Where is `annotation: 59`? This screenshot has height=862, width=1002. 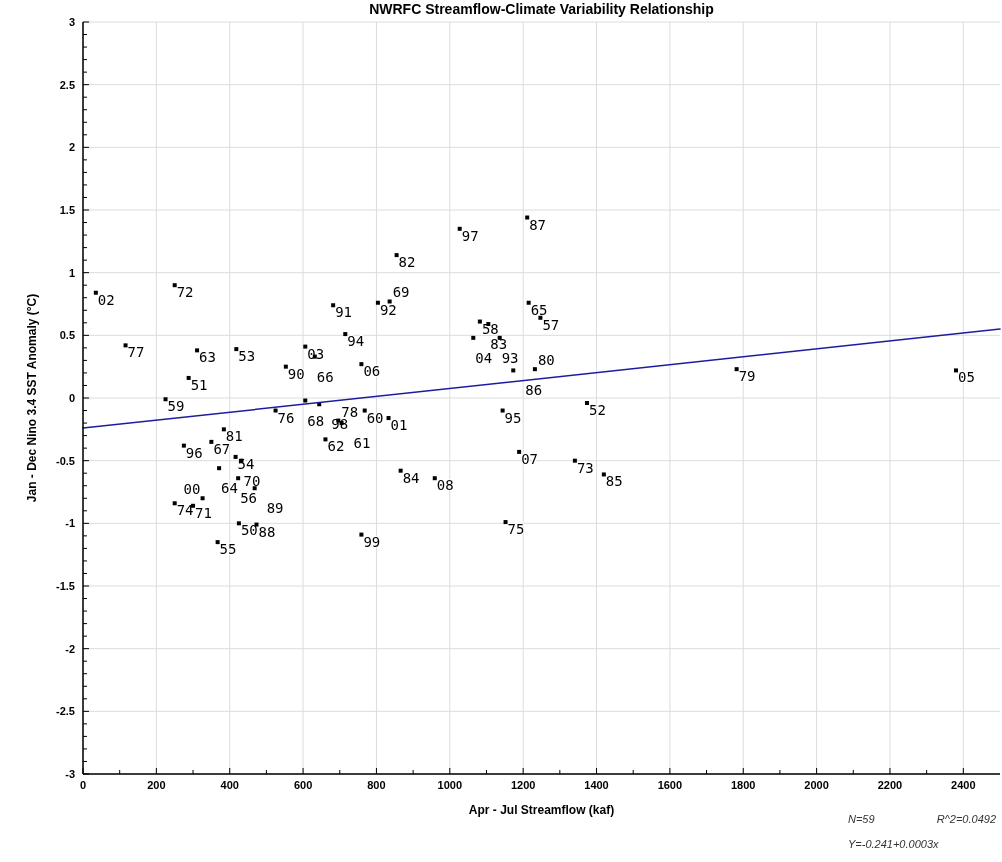 annotation: 59 is located at coordinates (176, 406).